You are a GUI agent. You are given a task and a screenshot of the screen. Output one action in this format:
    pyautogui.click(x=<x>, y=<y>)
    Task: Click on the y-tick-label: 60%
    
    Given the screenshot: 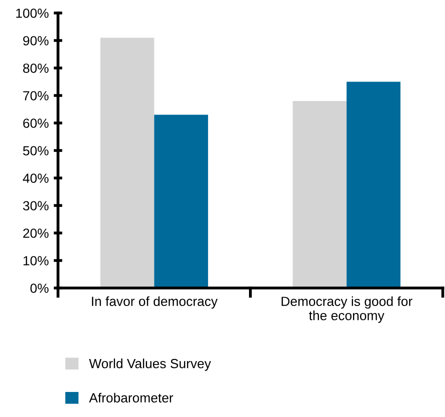 What is the action you would take?
    pyautogui.click(x=36, y=123)
    